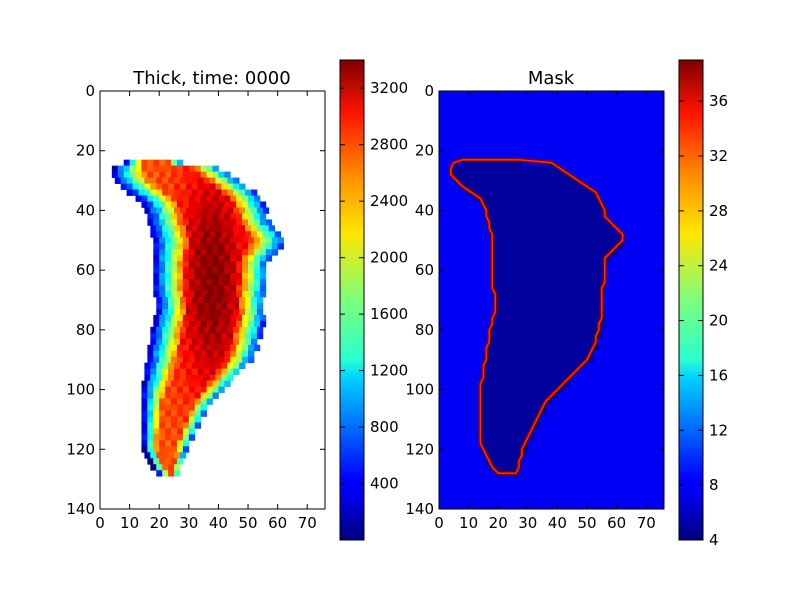  I want to click on colorbar-tick-label: 2000, so click(389, 258).